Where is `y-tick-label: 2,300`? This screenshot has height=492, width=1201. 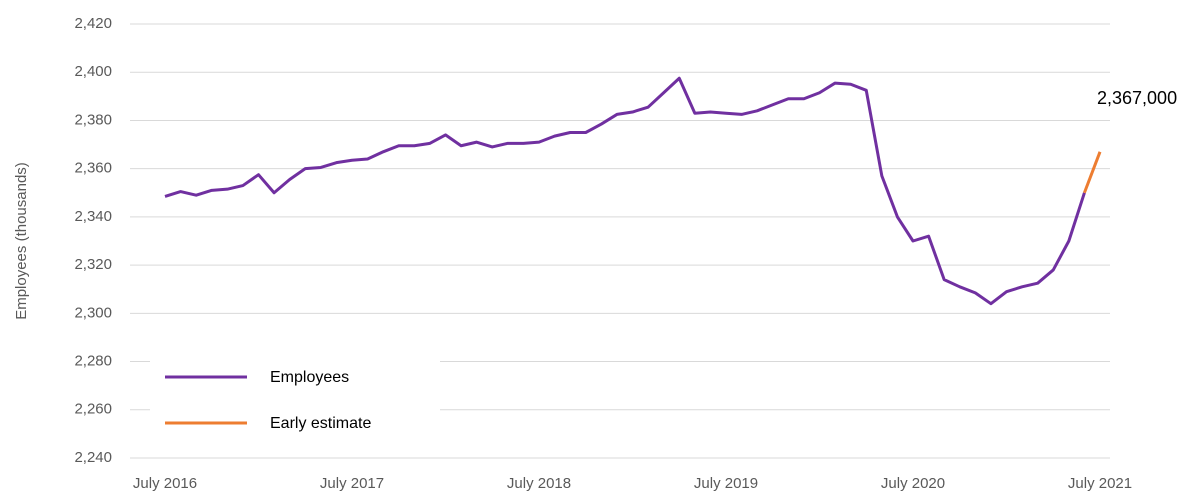
y-tick-label: 2,300 is located at coordinates (93, 312).